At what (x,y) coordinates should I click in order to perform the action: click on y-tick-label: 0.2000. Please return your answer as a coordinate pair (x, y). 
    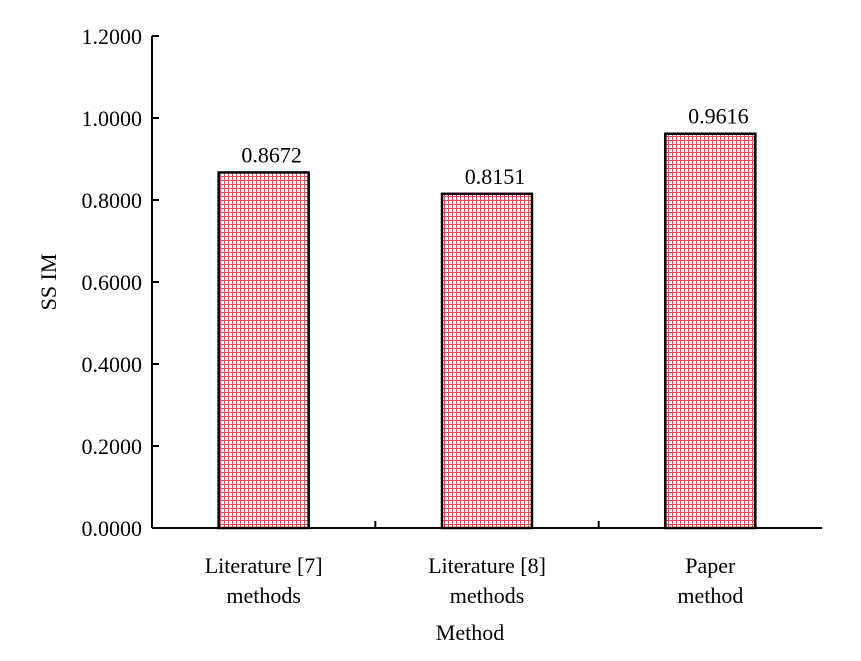
    Looking at the image, I should click on (112, 446).